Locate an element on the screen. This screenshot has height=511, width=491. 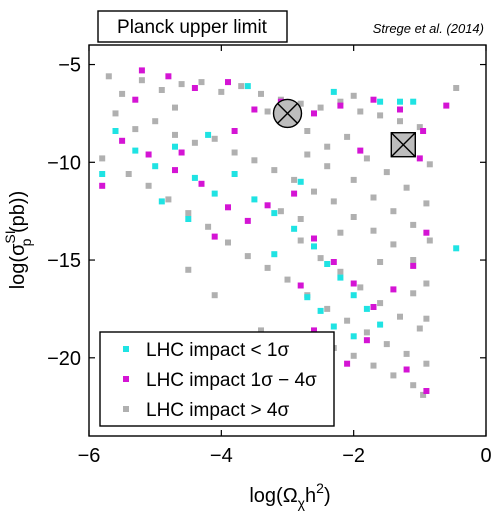
y-tick-label-0: −5 is located at coordinates (69, 66).